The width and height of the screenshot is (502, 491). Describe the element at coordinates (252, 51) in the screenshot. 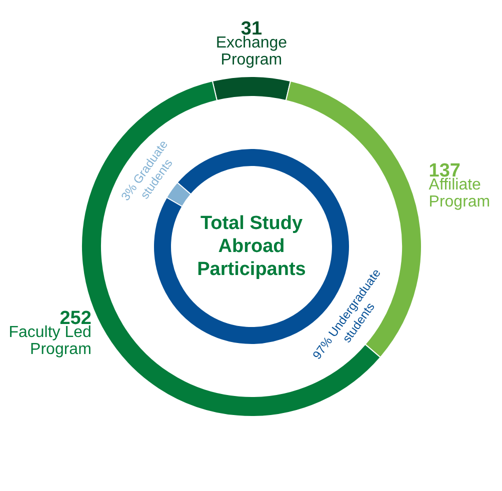

I see `slice-label: Exchange Program` at that location.